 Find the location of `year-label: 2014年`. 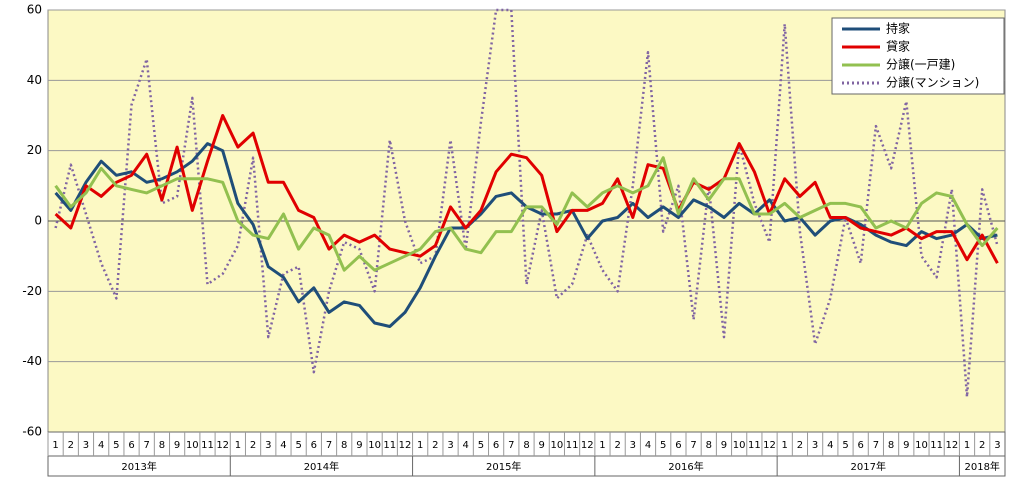

year-label: 2014年 is located at coordinates (321, 466).